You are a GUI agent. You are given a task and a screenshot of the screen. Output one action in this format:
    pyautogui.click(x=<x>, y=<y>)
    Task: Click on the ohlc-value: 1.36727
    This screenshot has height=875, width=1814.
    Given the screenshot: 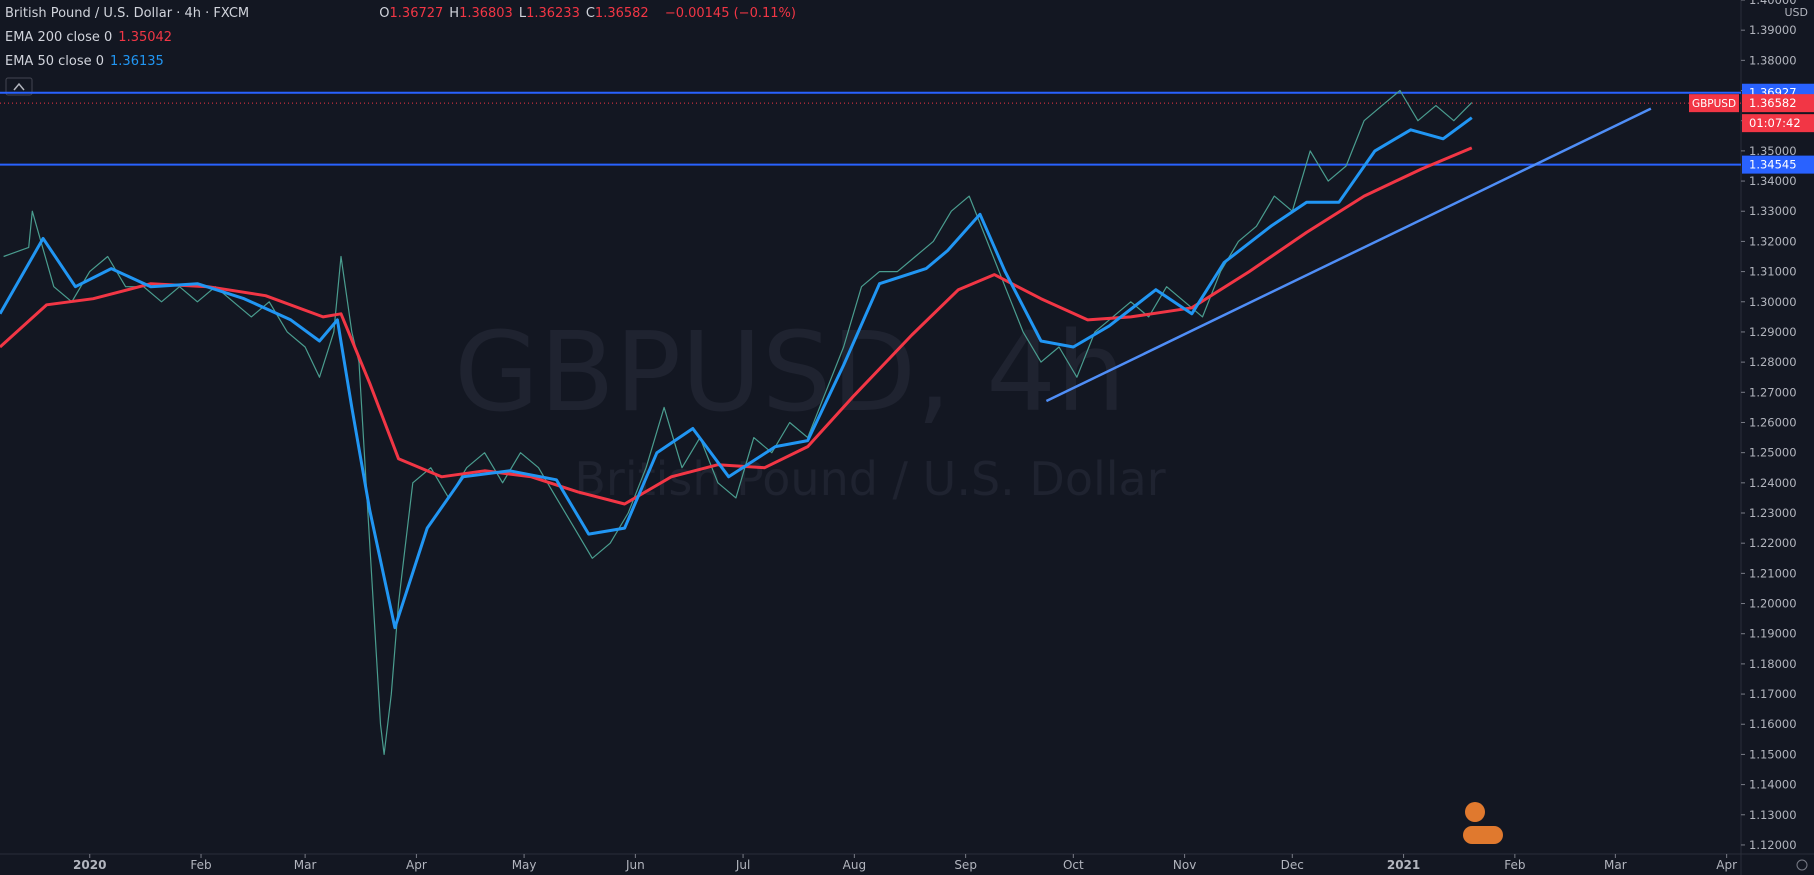 What is the action you would take?
    pyautogui.click(x=416, y=13)
    